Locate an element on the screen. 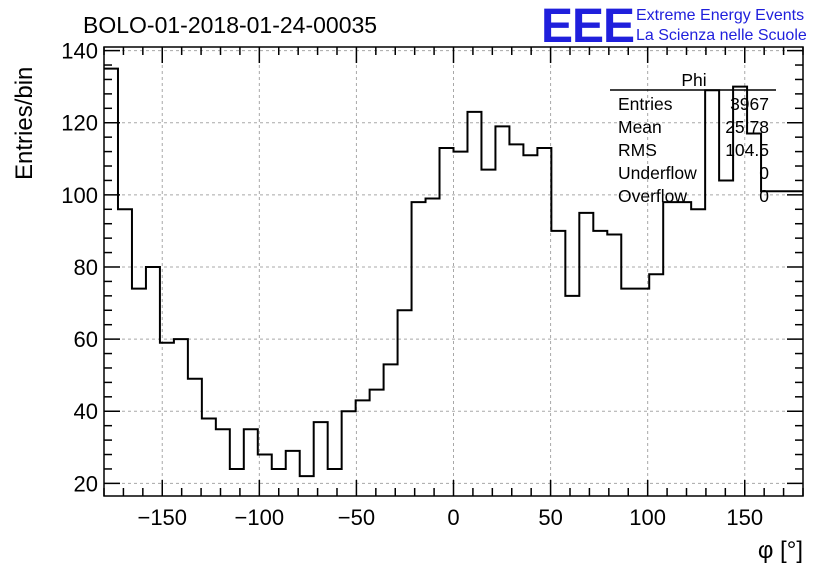 The height and width of the screenshot is (572, 836). x-axis-title: φ [°] is located at coordinates (780, 550).